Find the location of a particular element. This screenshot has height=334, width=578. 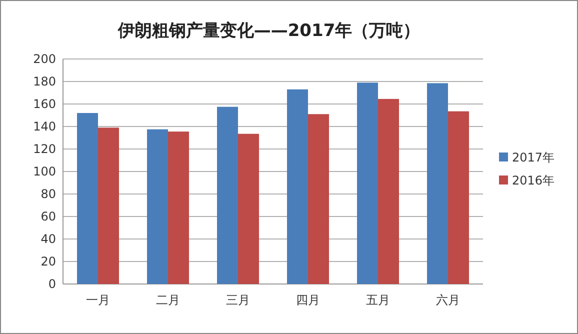

x-tick-label: 四月 is located at coordinates (308, 300).